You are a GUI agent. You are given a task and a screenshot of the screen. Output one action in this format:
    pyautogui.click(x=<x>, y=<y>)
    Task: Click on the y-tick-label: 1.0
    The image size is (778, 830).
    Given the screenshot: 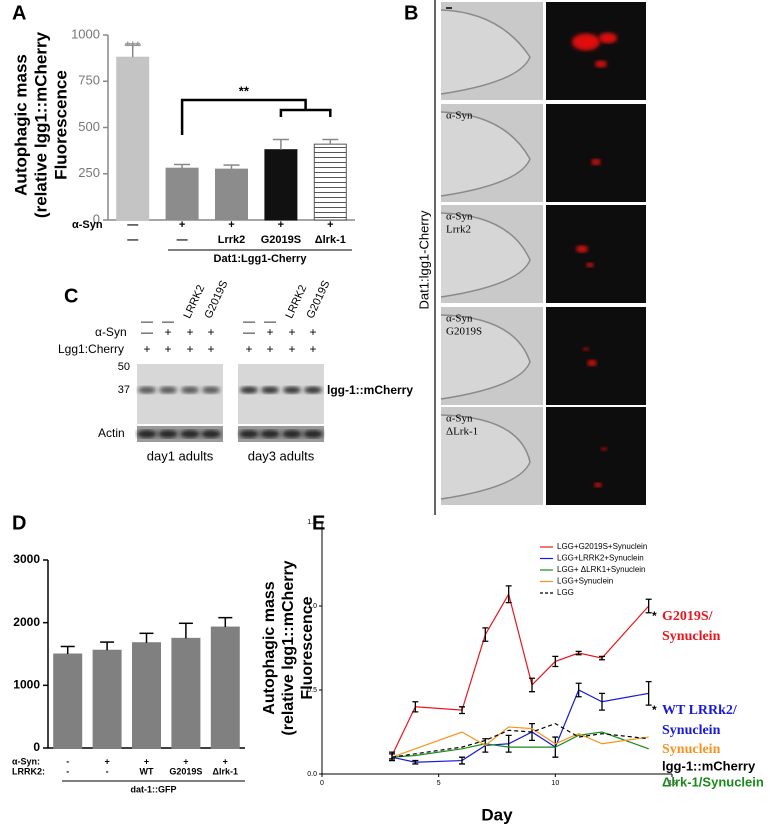 What is the action you would take?
    pyautogui.click(x=312, y=606)
    